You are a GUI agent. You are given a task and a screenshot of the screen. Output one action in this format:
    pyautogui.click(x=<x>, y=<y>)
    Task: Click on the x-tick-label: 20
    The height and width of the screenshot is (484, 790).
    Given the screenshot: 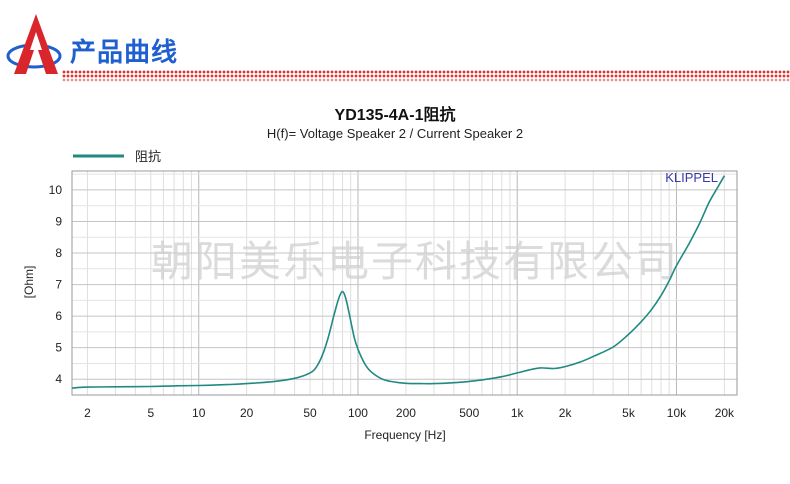 What is the action you would take?
    pyautogui.click(x=247, y=413)
    